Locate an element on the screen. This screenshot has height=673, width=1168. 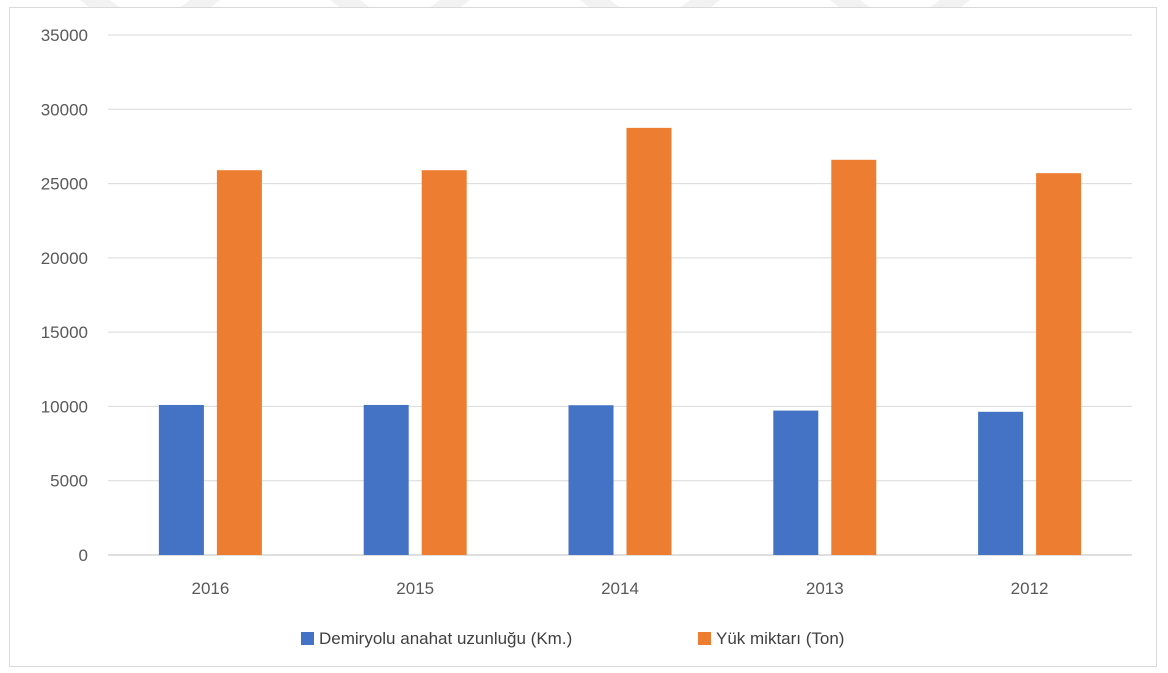
x-tick-label: 2013 is located at coordinates (825, 588).